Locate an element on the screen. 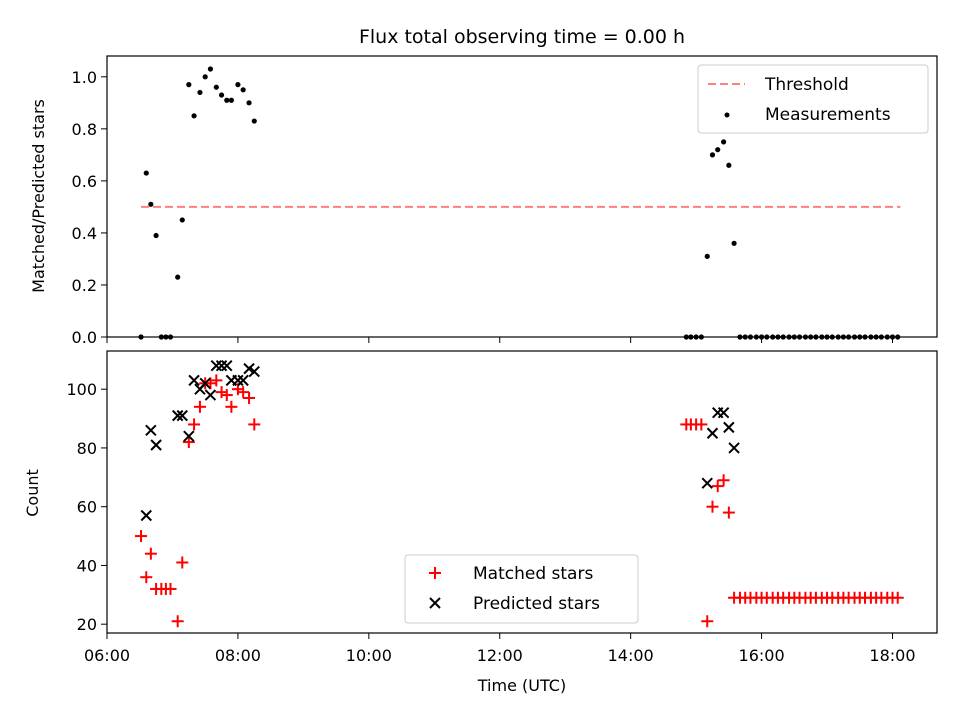 The height and width of the screenshot is (720, 960). figure-title: Flux total observing time = 0.00 h is located at coordinates (522, 37).